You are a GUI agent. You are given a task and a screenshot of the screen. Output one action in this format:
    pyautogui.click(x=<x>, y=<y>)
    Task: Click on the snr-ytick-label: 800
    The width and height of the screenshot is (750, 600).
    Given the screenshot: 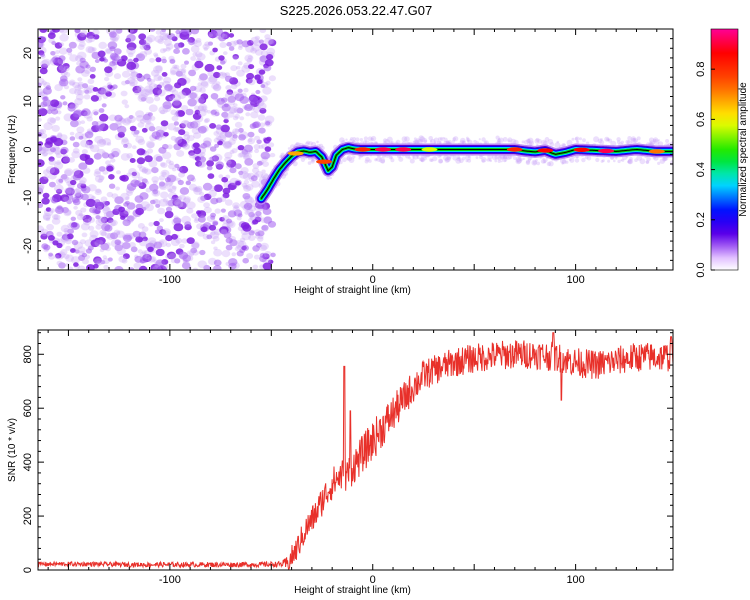 What is the action you would take?
    pyautogui.click(x=28, y=354)
    